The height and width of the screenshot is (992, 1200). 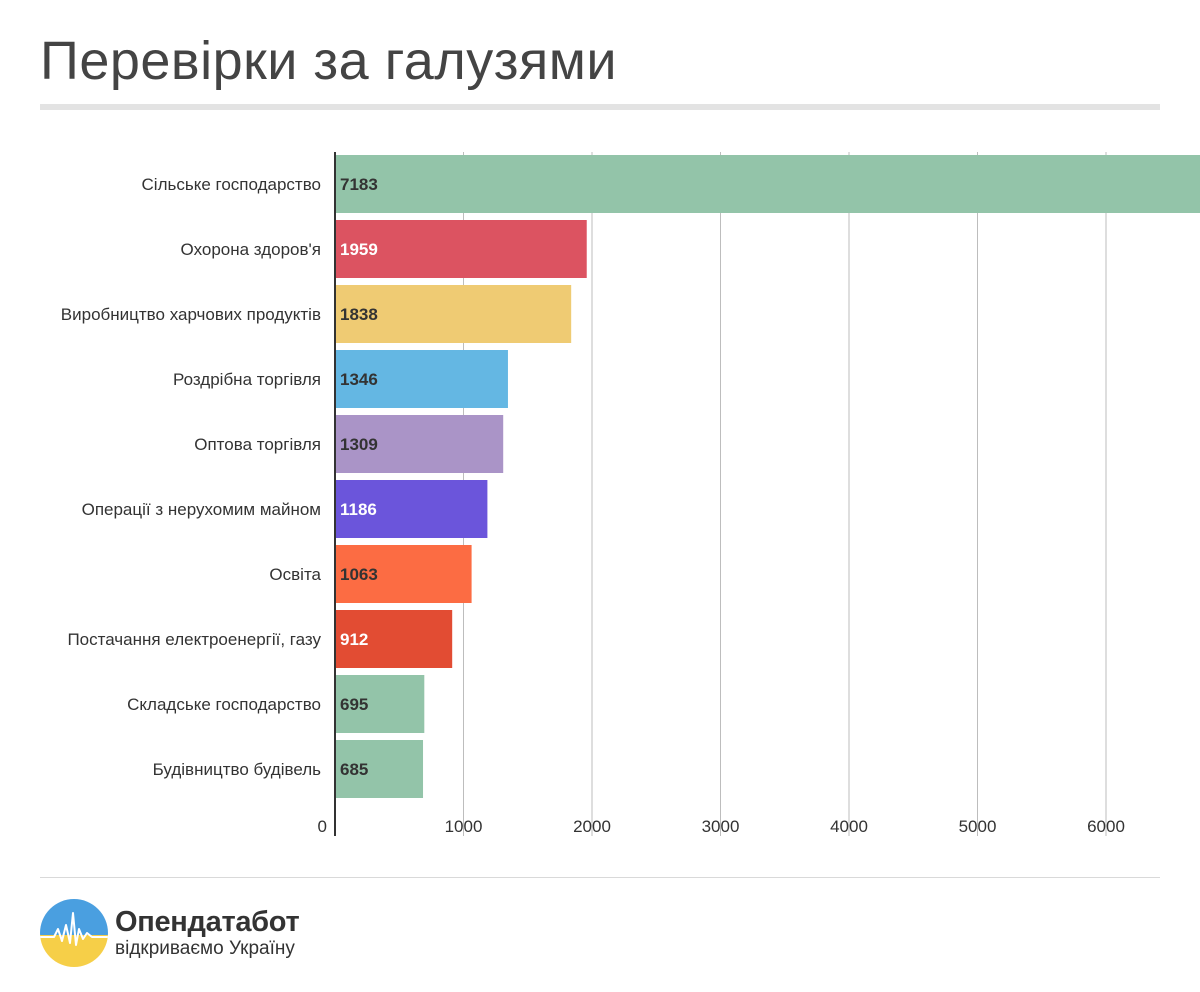 What do you see at coordinates (74, 933) in the screenshot?
I see `opendatabot-logo-icon` at bounding box center [74, 933].